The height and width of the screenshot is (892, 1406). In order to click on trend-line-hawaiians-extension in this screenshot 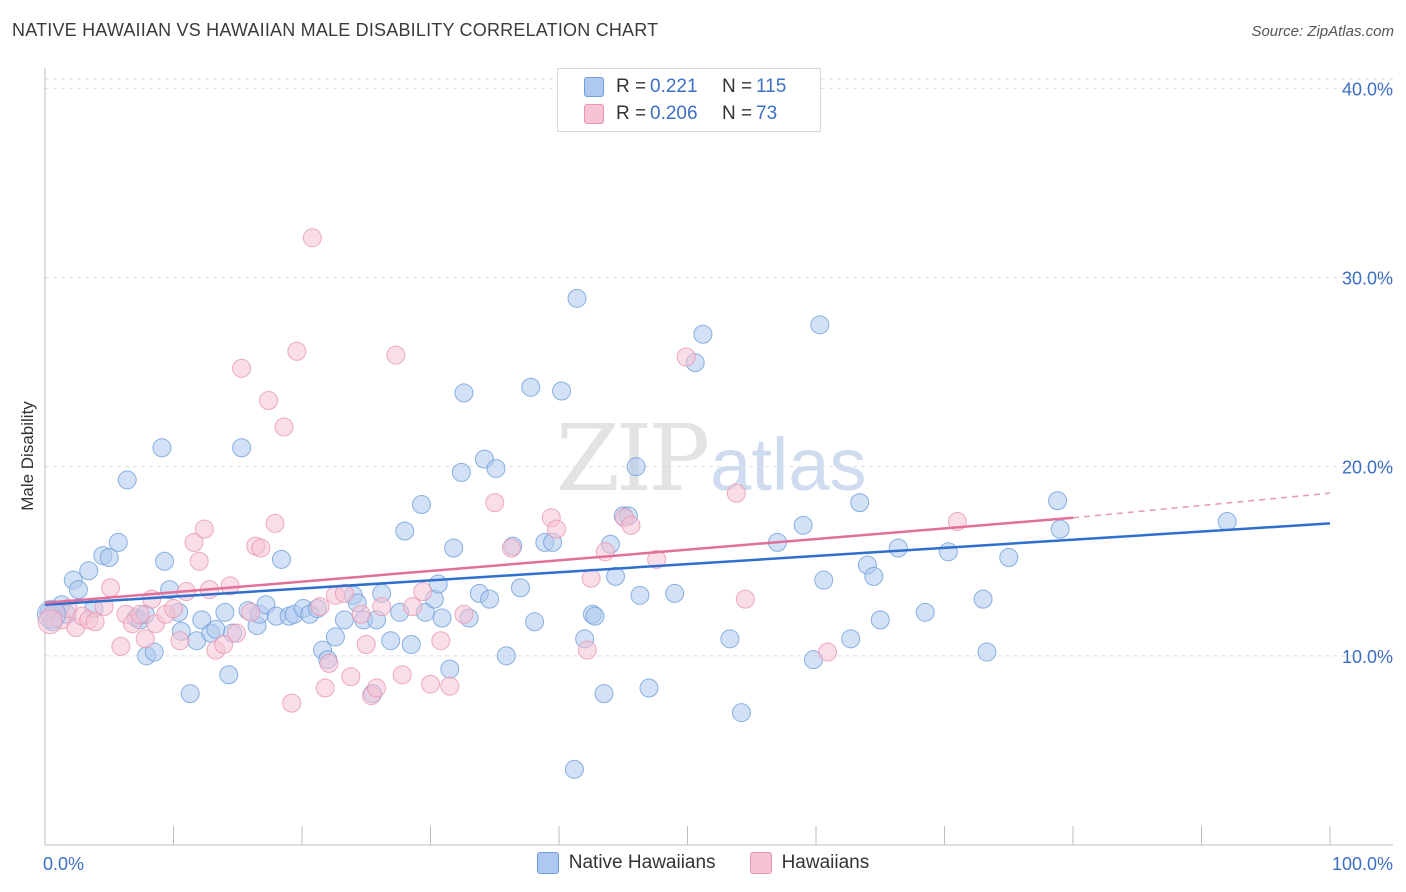, I will do `click(1201, 505)`.